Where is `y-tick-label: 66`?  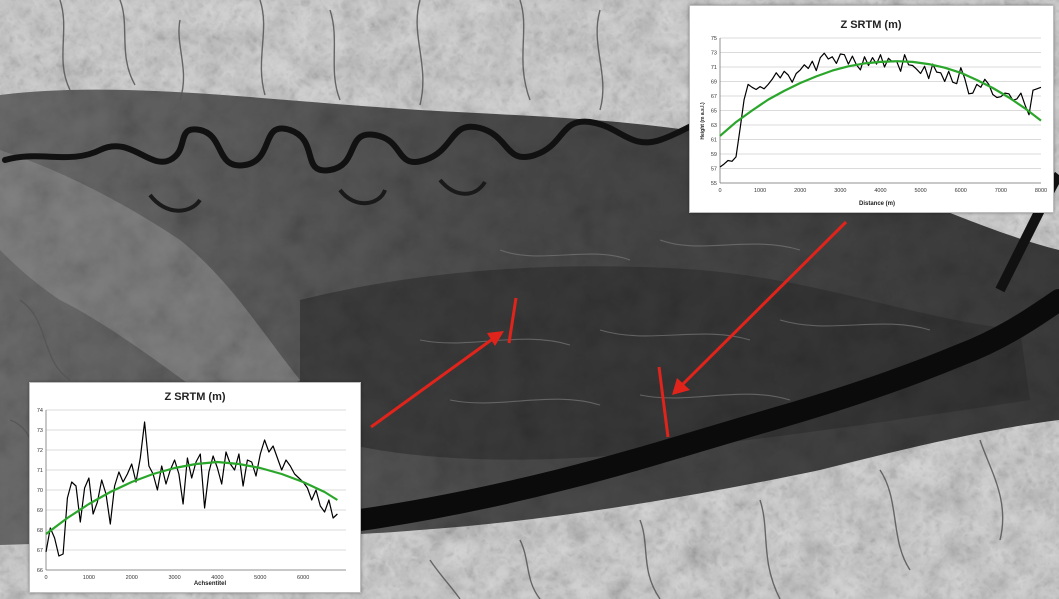
y-tick-label: 66 is located at coordinates (40, 571).